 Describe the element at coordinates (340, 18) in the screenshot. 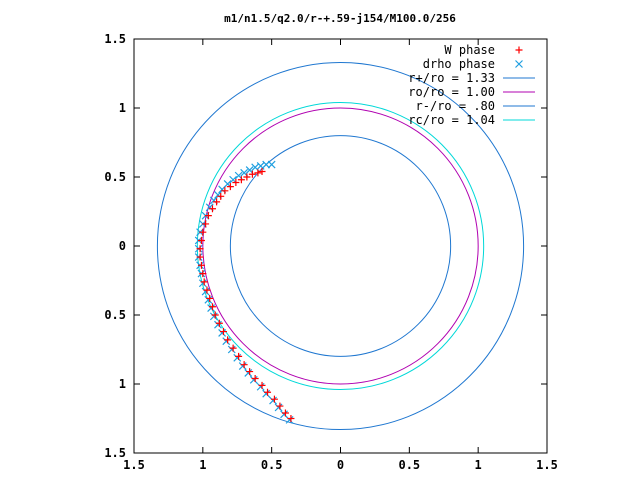

I see `chart-title: m1/n1.5/q2.0/r-+.59-j154/M100.0/256` at that location.